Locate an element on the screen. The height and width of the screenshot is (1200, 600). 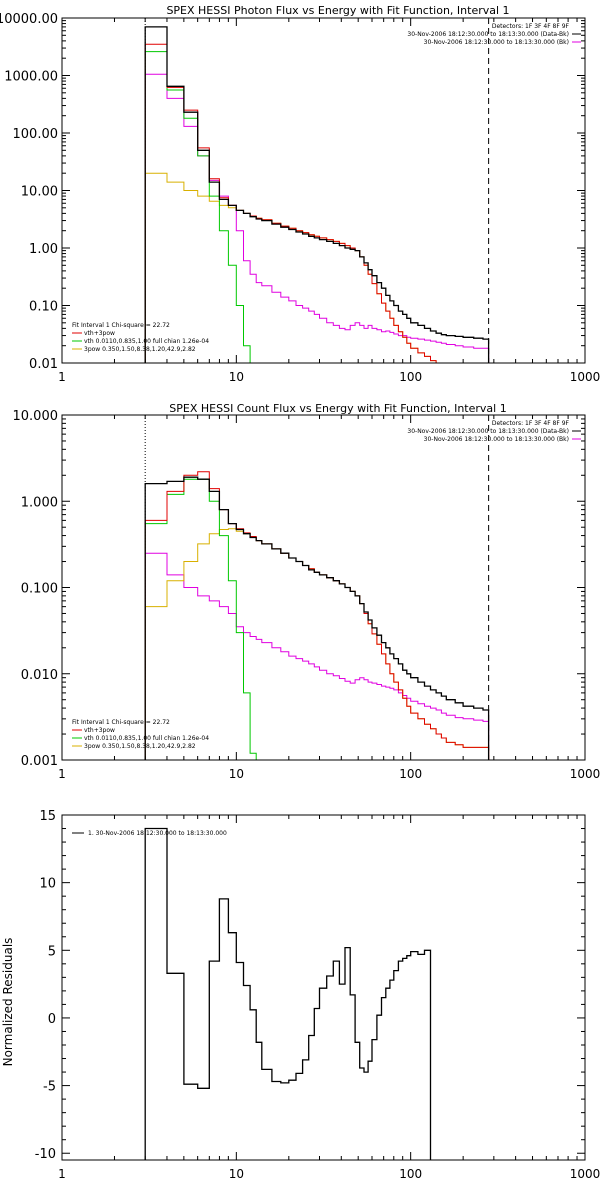
residuals-marks is located at coordinates (288, 993).